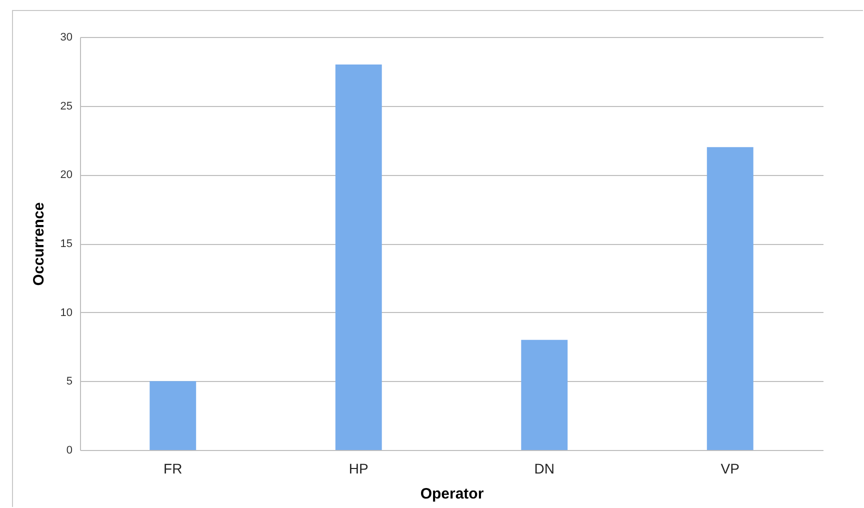  I want to click on x-tick-label: HP, so click(358, 468).